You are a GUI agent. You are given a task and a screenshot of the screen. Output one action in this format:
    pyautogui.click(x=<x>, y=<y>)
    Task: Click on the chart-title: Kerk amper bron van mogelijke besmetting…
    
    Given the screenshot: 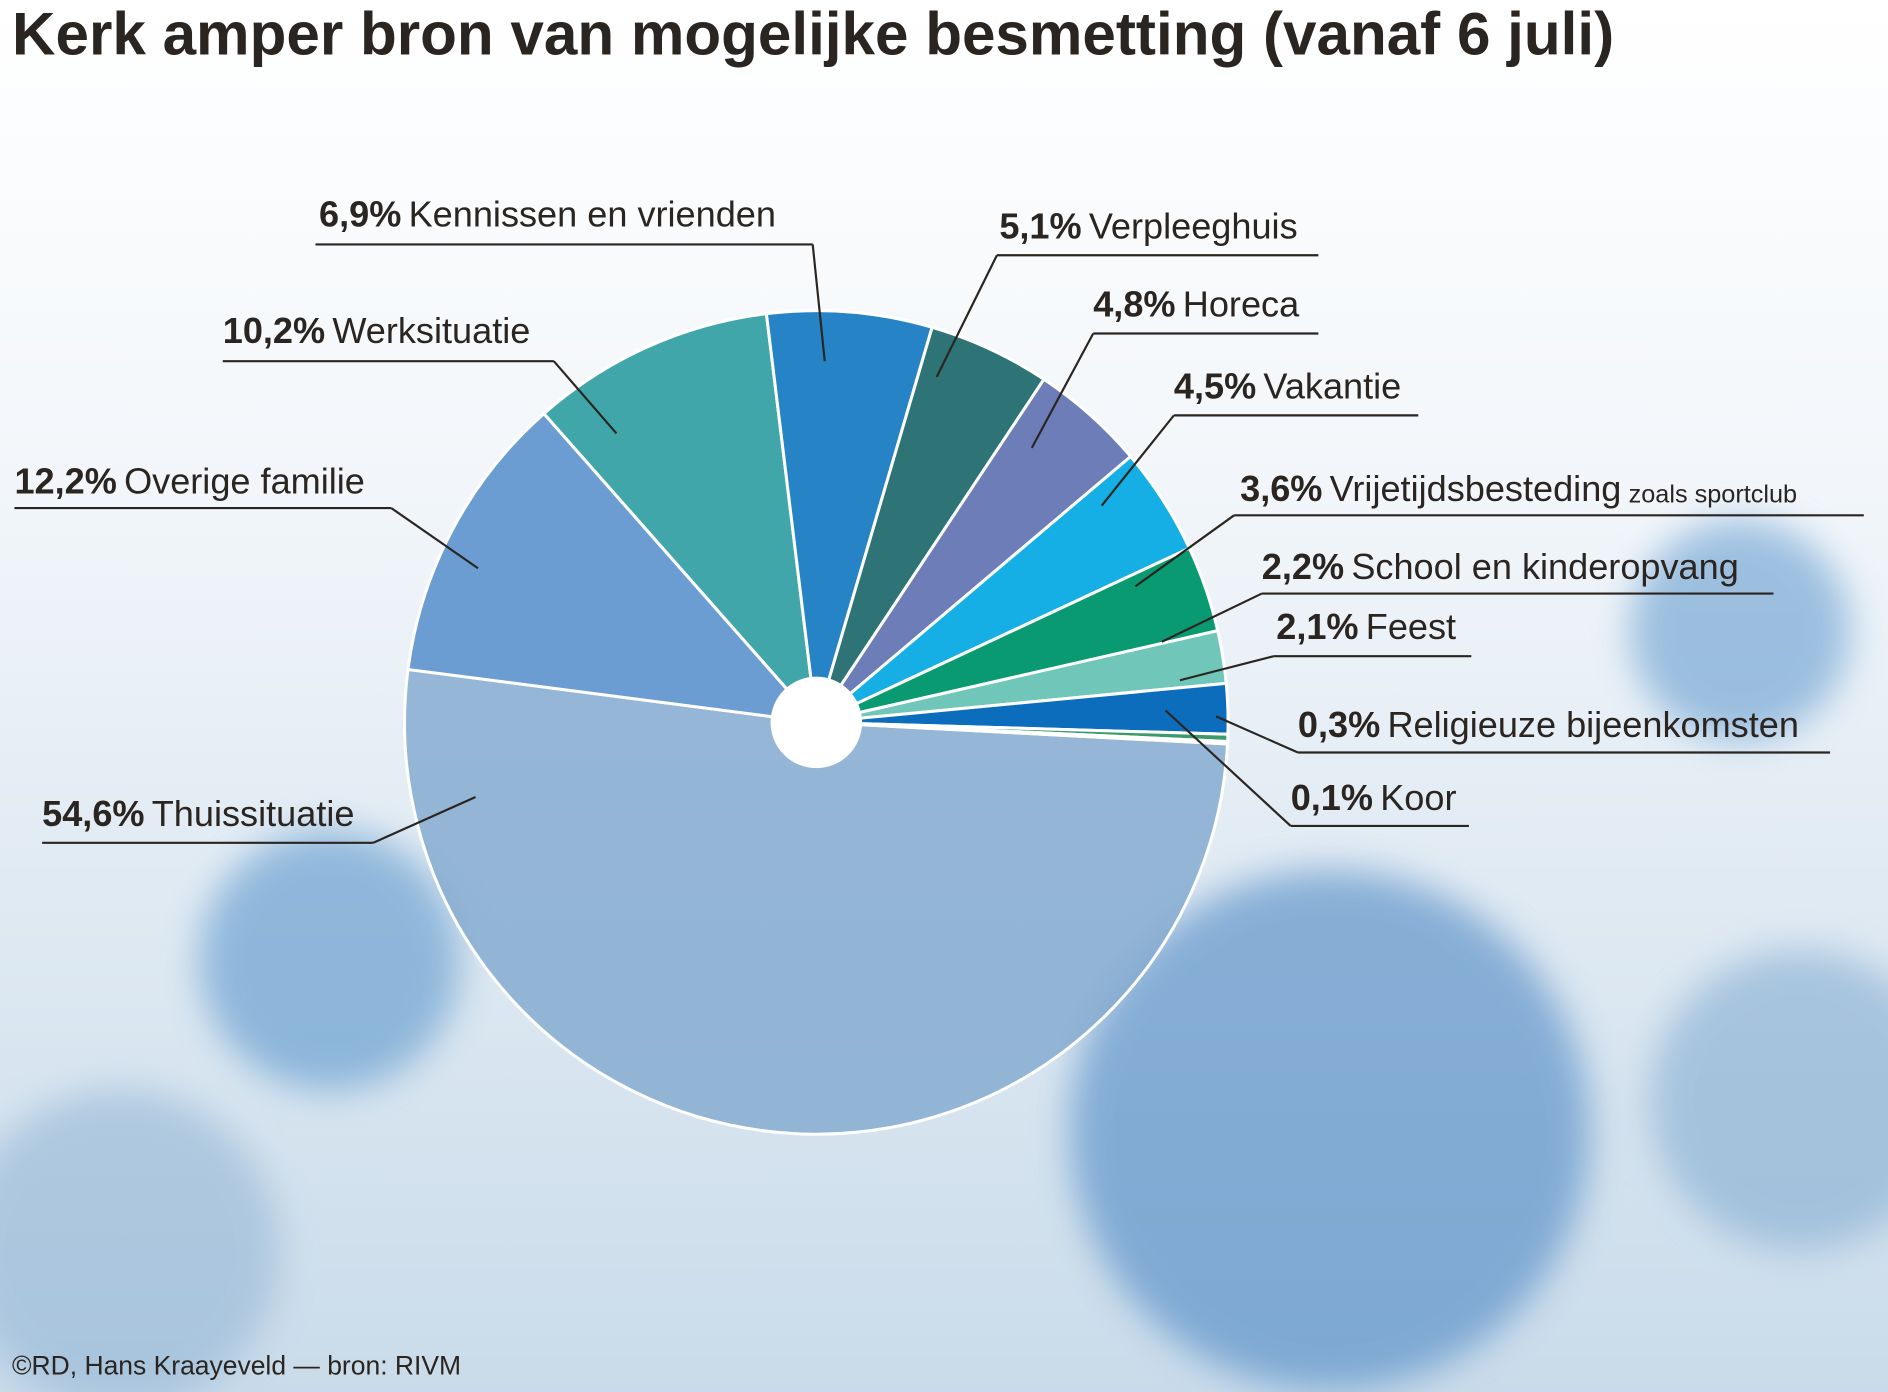 What is the action you would take?
    pyautogui.click(x=813, y=33)
    